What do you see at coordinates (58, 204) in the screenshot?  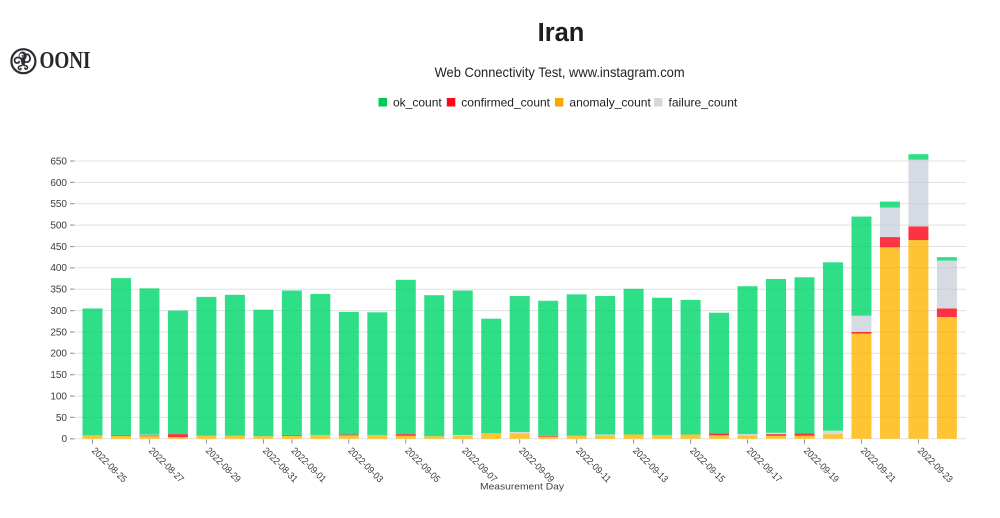 I see `svg-text: 550` at bounding box center [58, 204].